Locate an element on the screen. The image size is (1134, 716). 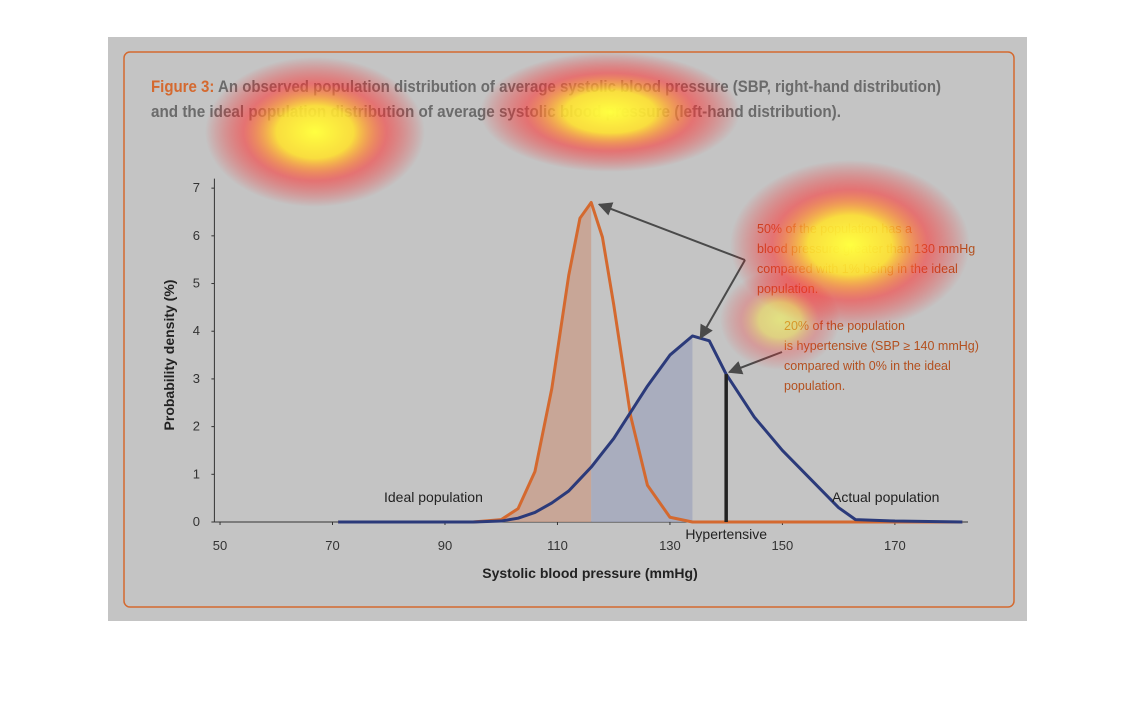
x-tick-label: 50 is located at coordinates (220, 545).